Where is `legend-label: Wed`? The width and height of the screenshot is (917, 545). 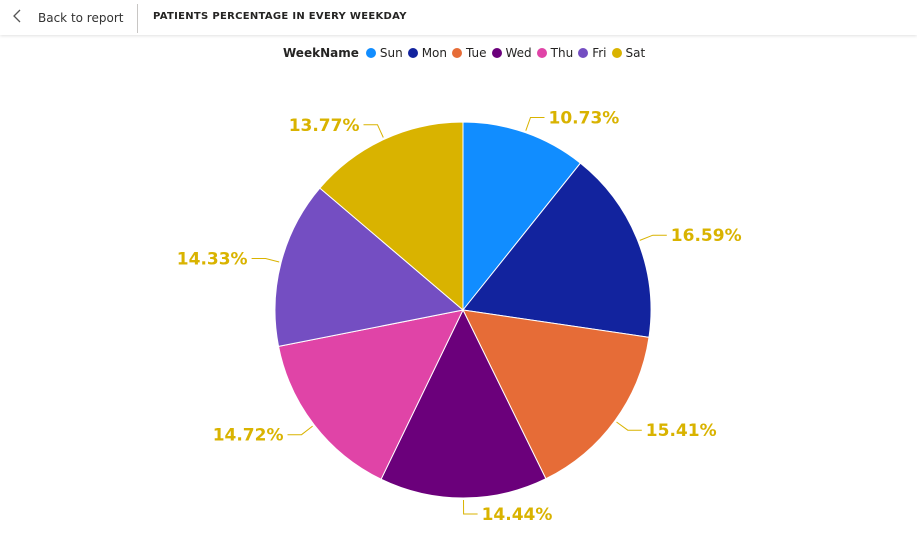
legend-label: Wed is located at coordinates (518, 53).